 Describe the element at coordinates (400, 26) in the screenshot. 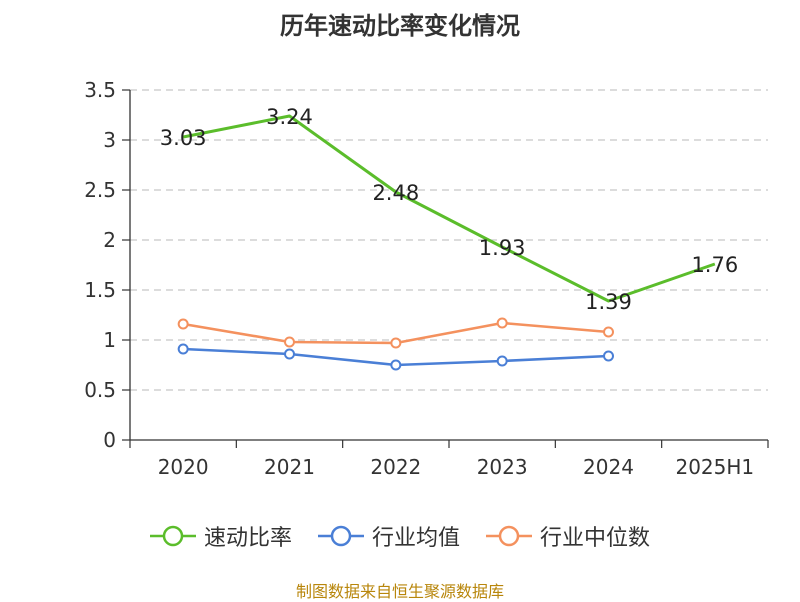

I see `chart-title: 历年速动比率变化情况` at that location.